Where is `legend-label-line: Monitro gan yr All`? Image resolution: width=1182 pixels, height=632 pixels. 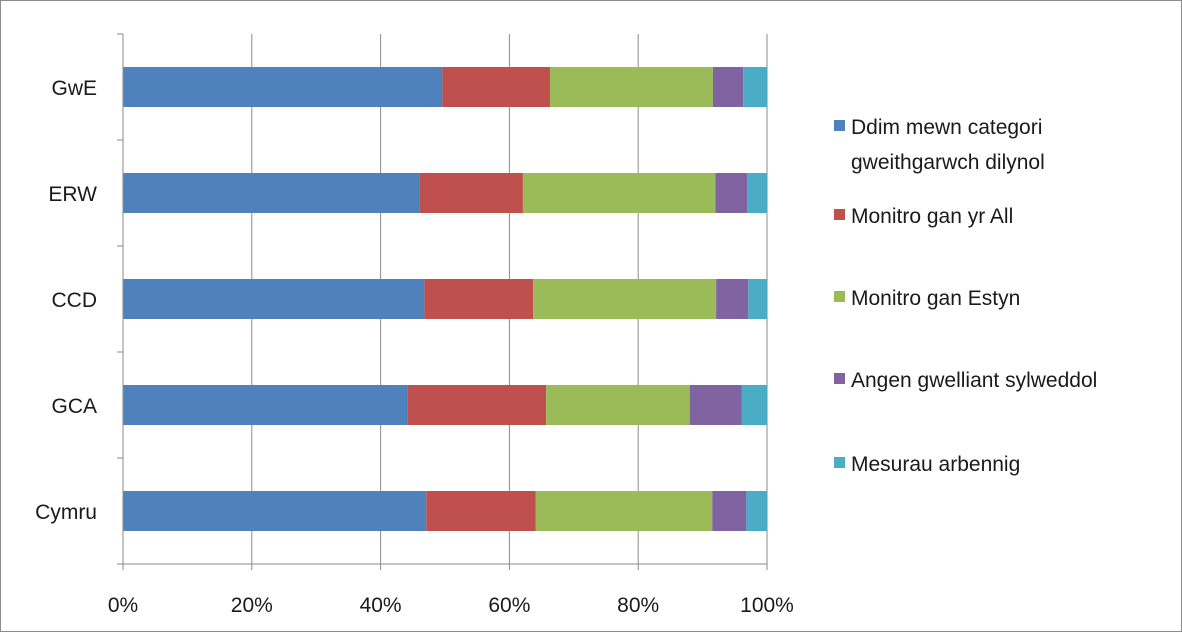 legend-label-line: Monitro gan yr All is located at coordinates (932, 216).